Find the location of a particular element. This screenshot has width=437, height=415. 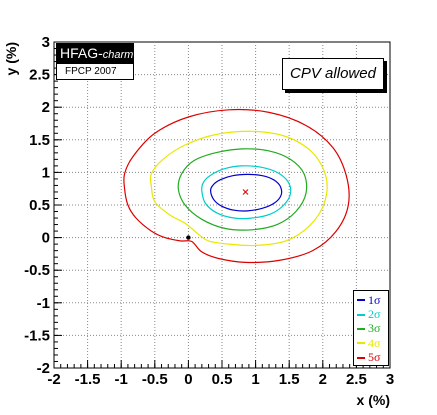

contour-3sigma is located at coordinates (242, 189).